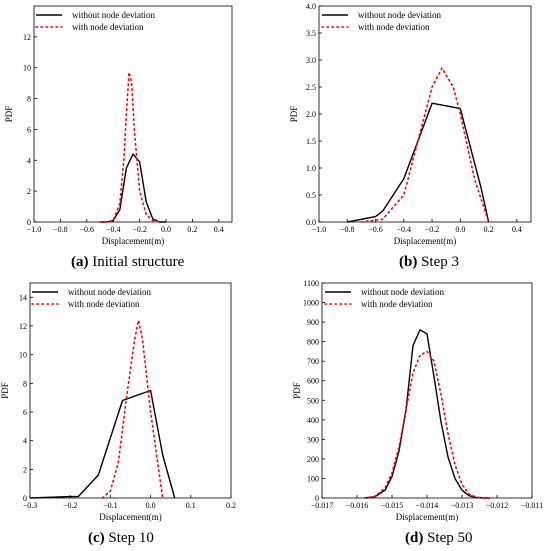 The image size is (550, 551). I want to click on y-tick-label: 200, so click(313, 459).